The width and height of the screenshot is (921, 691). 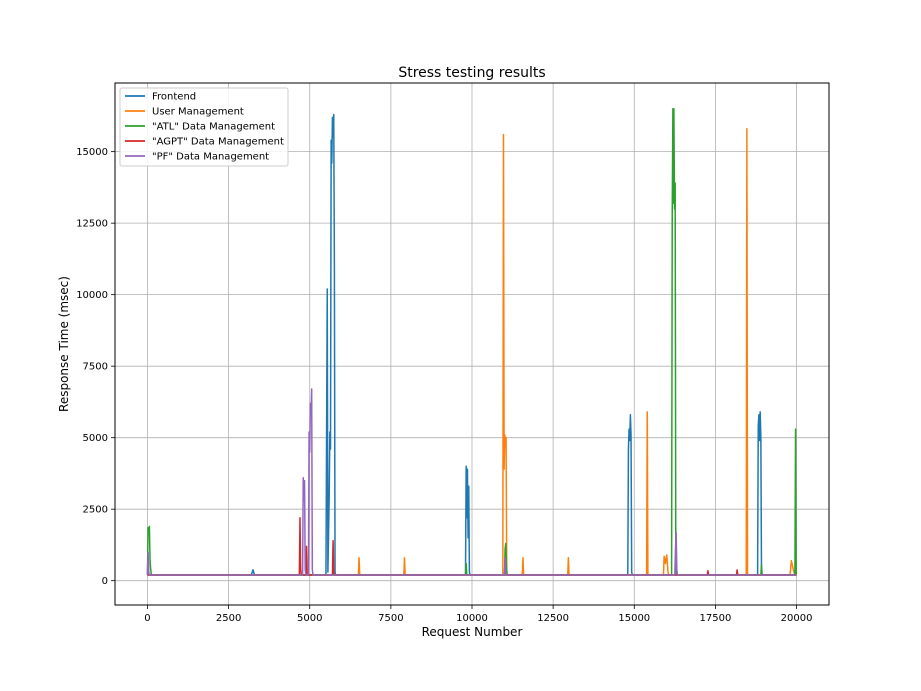 What do you see at coordinates (634, 618) in the screenshot?
I see `x-tick-label: 15000` at bounding box center [634, 618].